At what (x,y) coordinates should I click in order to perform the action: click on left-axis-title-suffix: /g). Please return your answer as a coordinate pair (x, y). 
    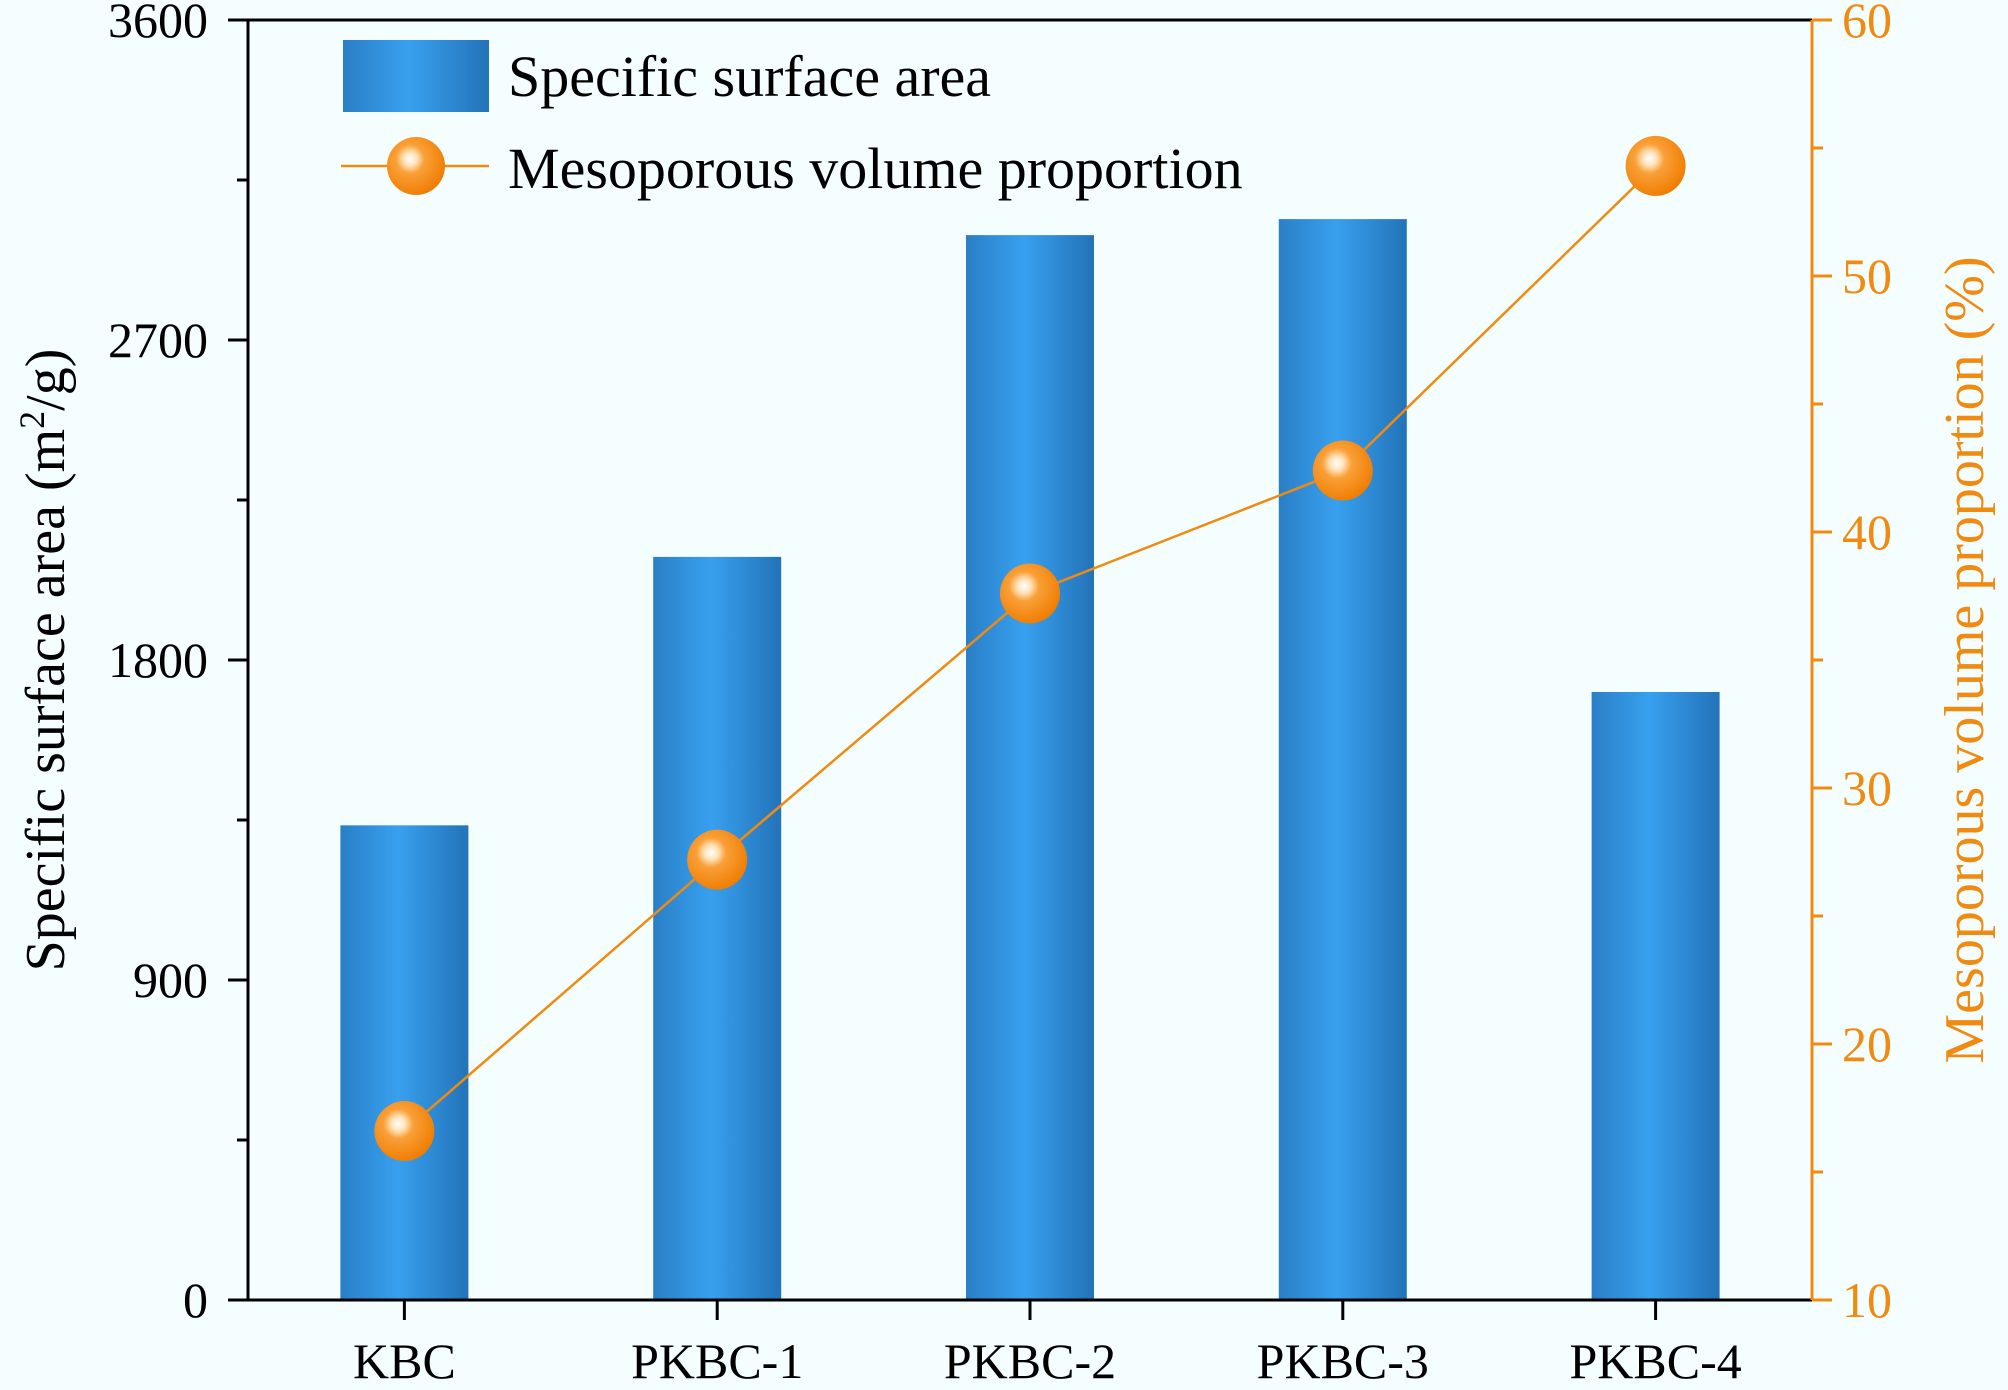
    Looking at the image, I should click on (46, 380).